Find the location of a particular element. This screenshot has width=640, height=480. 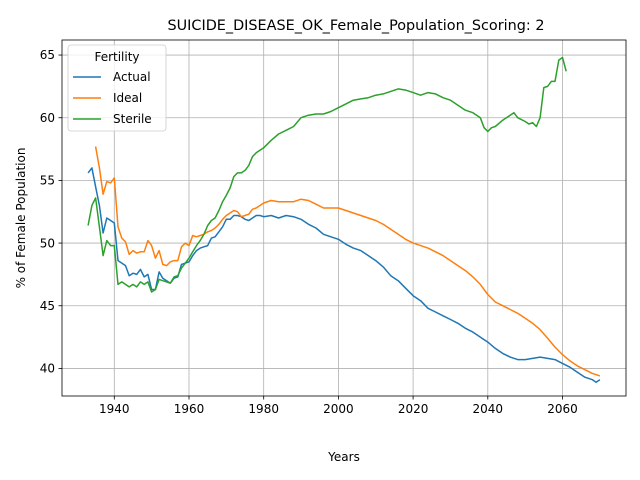

legend: Fertility Actual Ideal Sterile is located at coordinates (117, 88).